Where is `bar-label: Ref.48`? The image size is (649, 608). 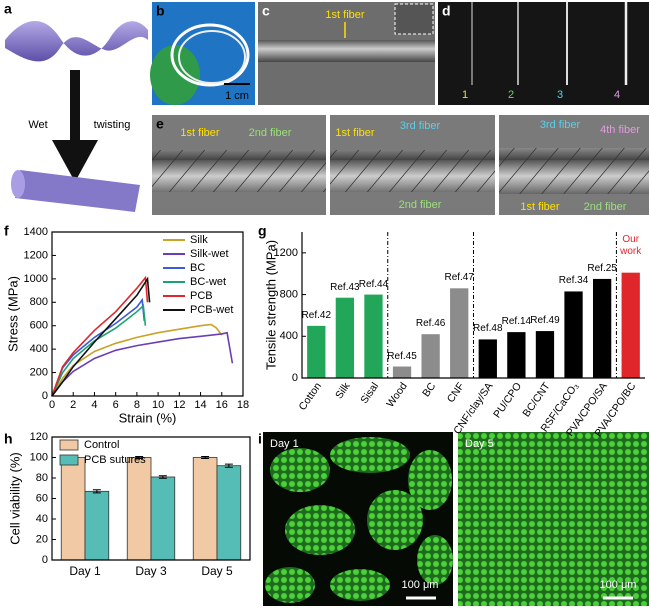 bar-label: Ref.48 is located at coordinates (488, 329).